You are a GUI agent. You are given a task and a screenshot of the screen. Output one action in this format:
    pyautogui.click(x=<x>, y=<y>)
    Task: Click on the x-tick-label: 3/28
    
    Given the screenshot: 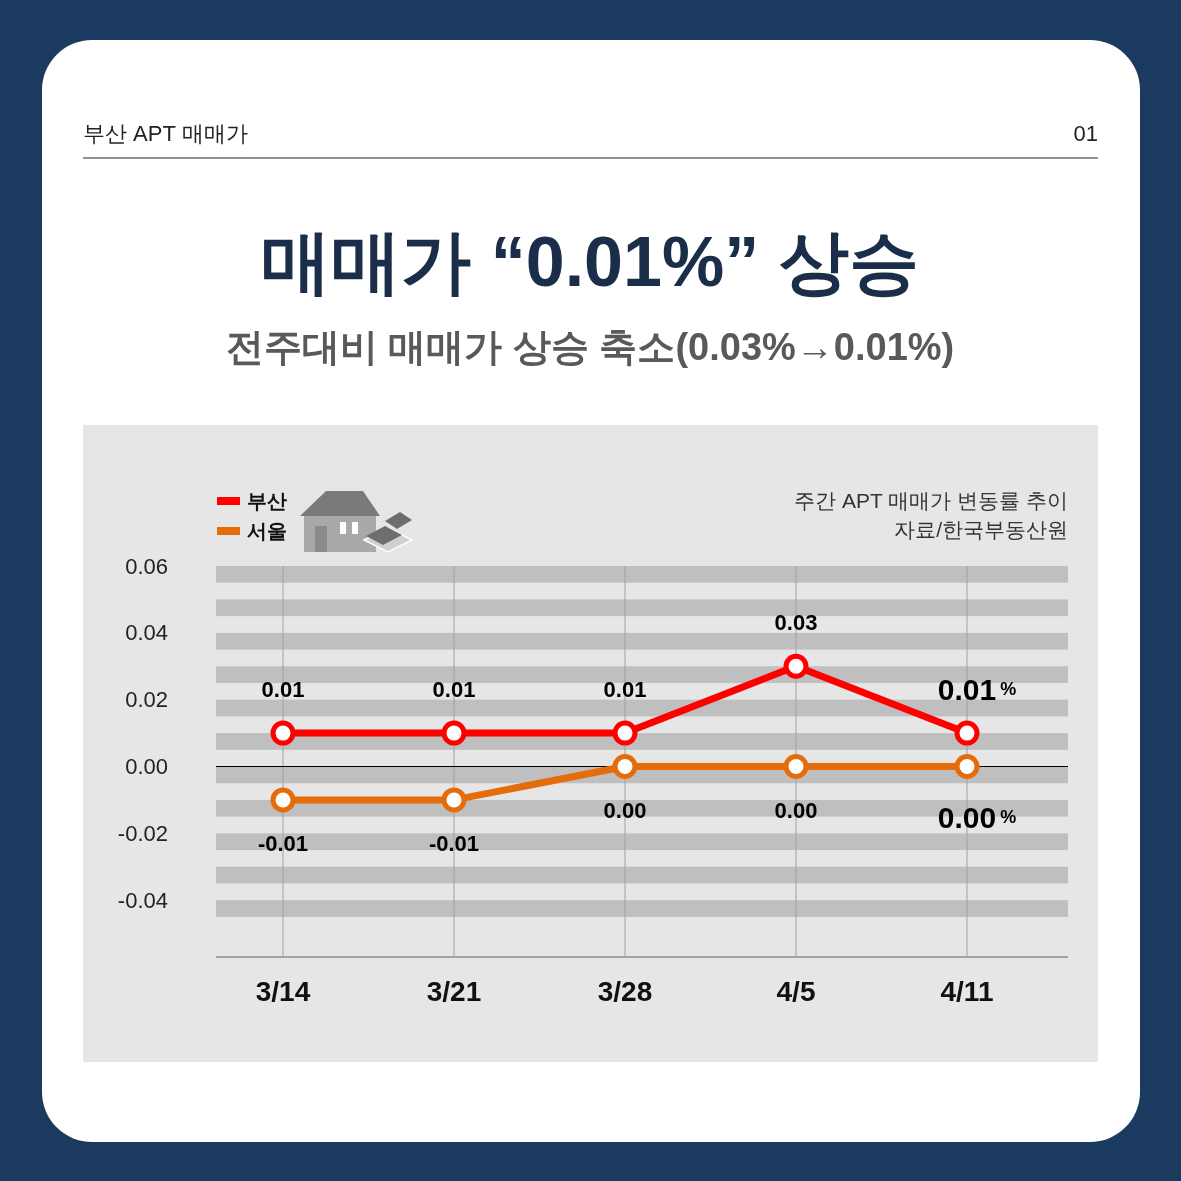 What is the action you would take?
    pyautogui.click(x=625, y=991)
    